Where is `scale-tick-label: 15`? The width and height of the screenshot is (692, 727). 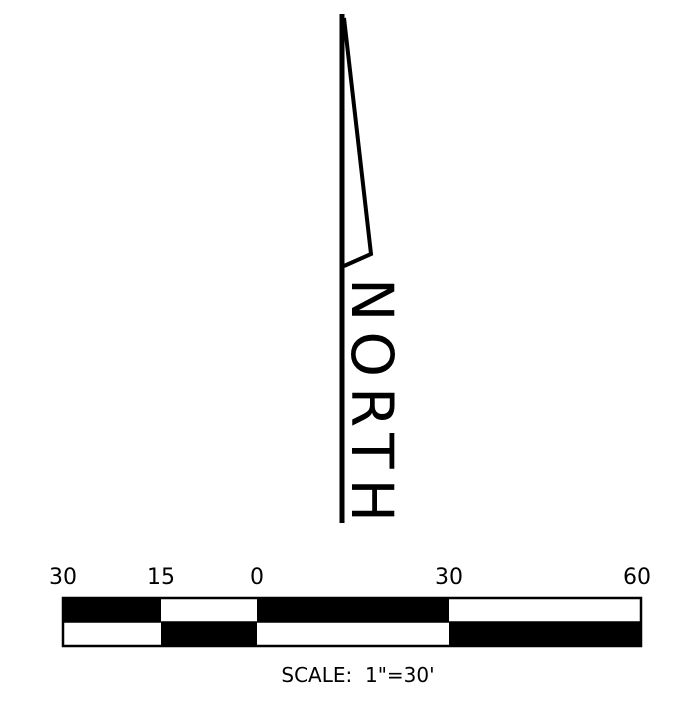 scale-tick-label: 15 is located at coordinates (161, 577).